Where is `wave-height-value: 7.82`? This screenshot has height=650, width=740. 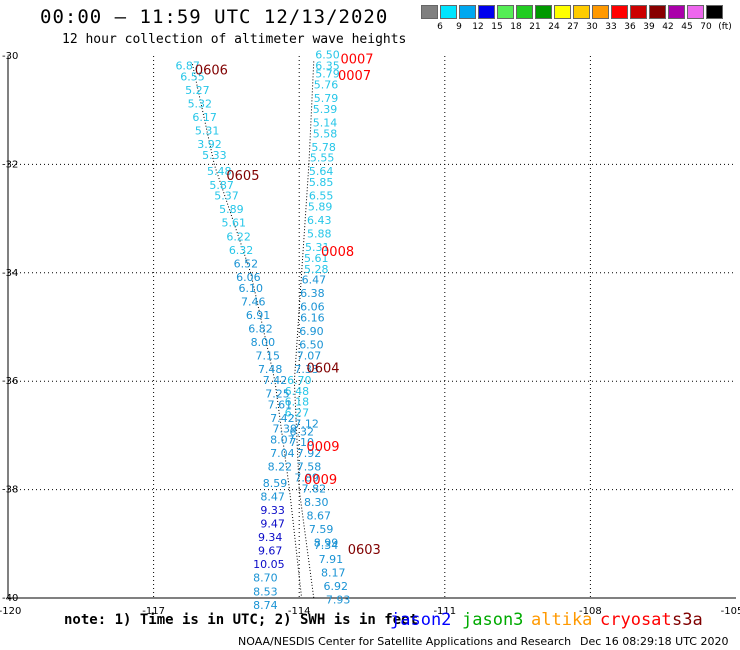
wave-height-value: 7.82 is located at coordinates (314, 488).